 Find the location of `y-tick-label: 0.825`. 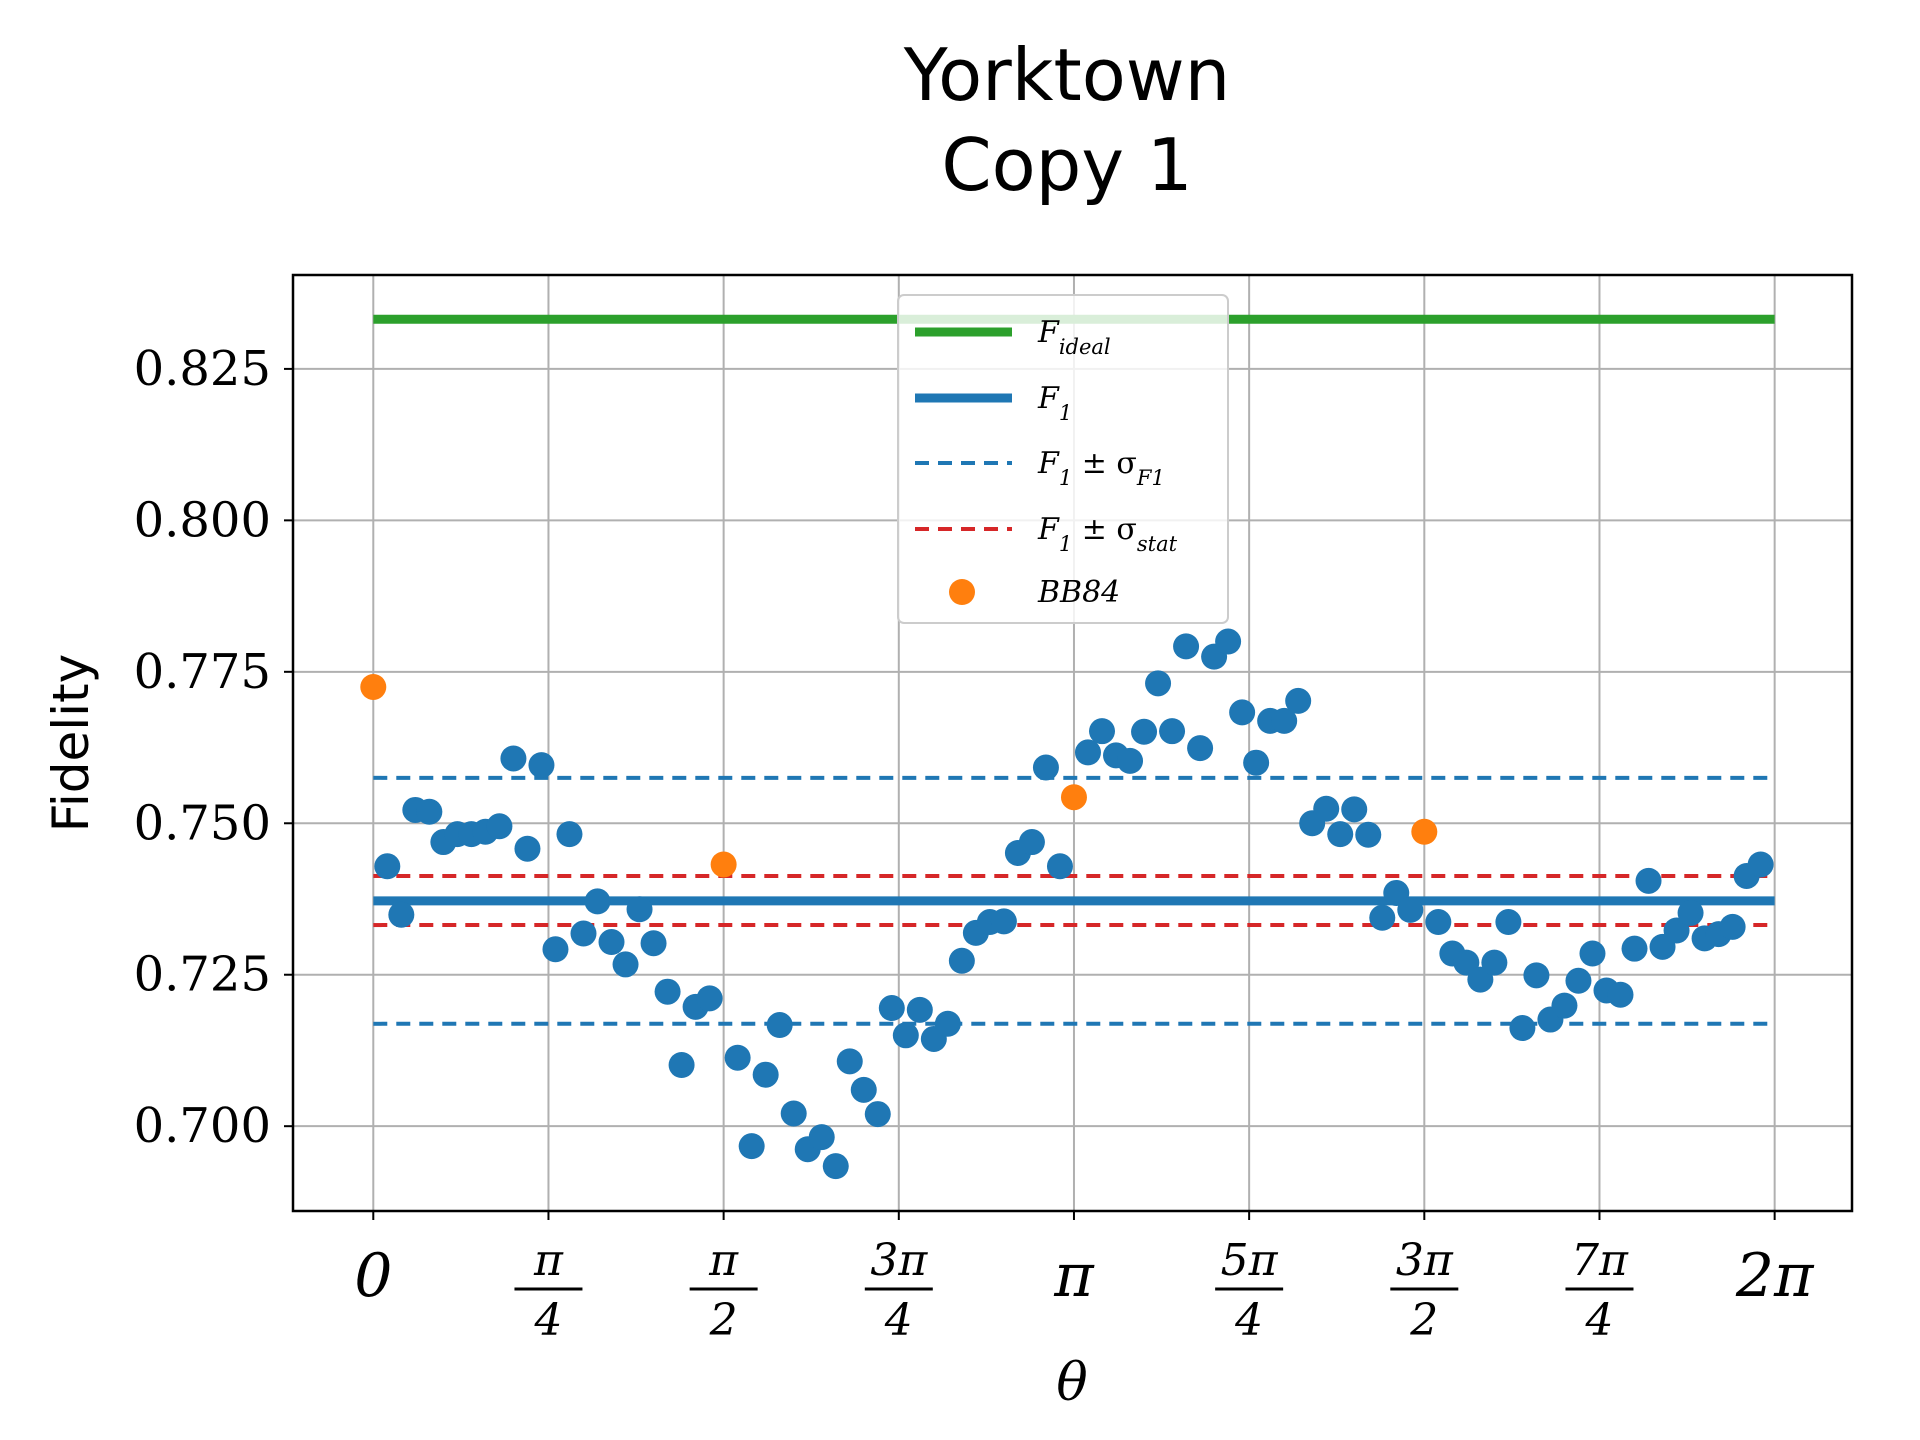

y-tick-label: 0.825 is located at coordinates (202, 369).